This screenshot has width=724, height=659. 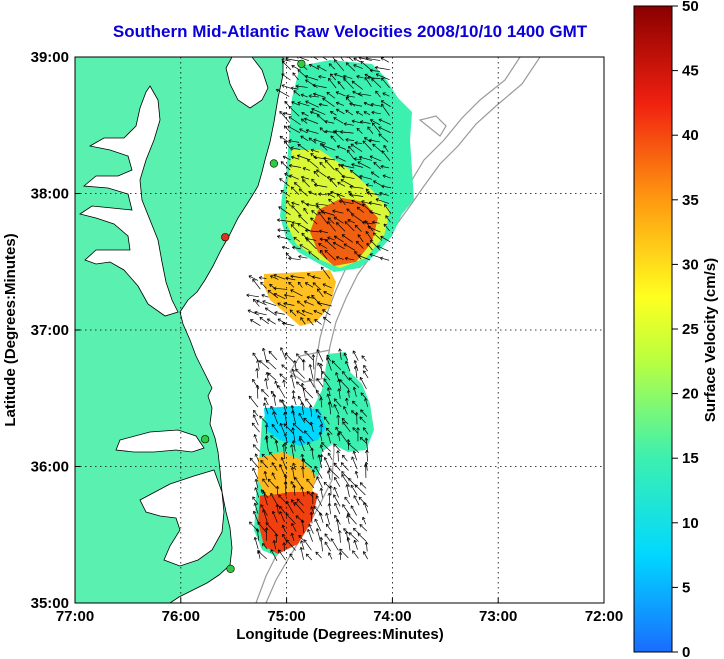 What do you see at coordinates (181, 616) in the screenshot?
I see `x-tick-label: 76:00` at bounding box center [181, 616].